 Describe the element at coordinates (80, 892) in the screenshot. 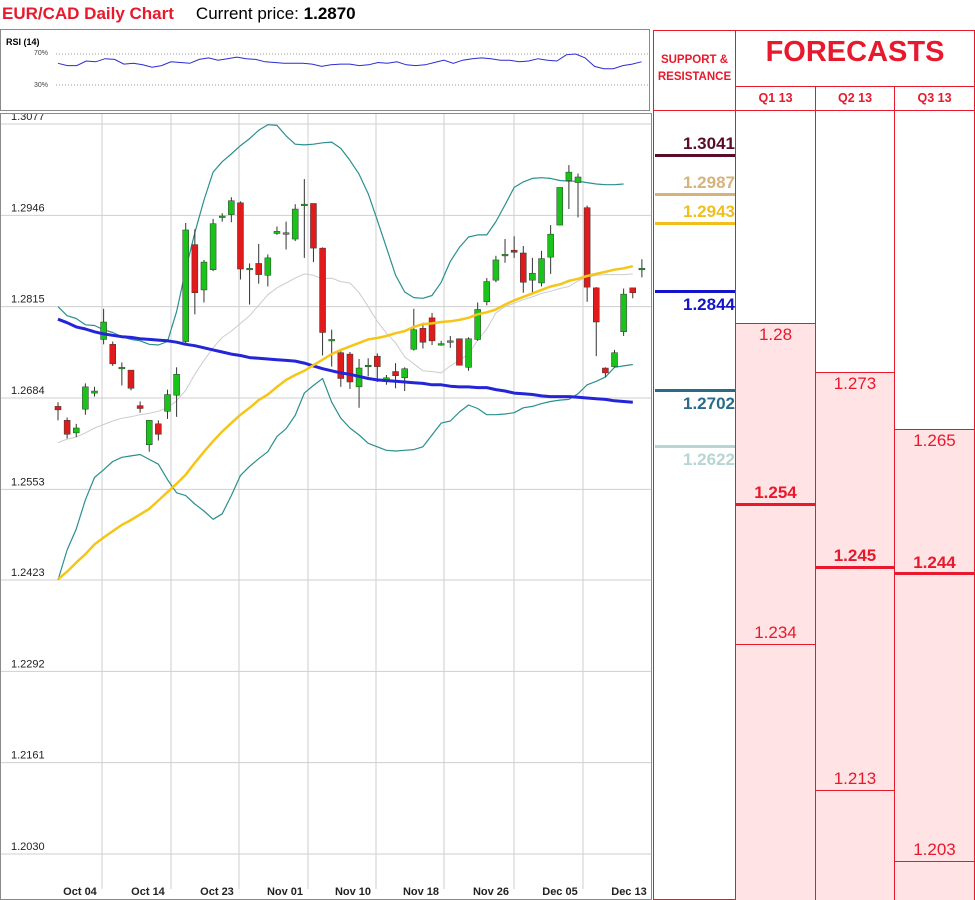

I see `x-tick-label: Oct 04` at that location.